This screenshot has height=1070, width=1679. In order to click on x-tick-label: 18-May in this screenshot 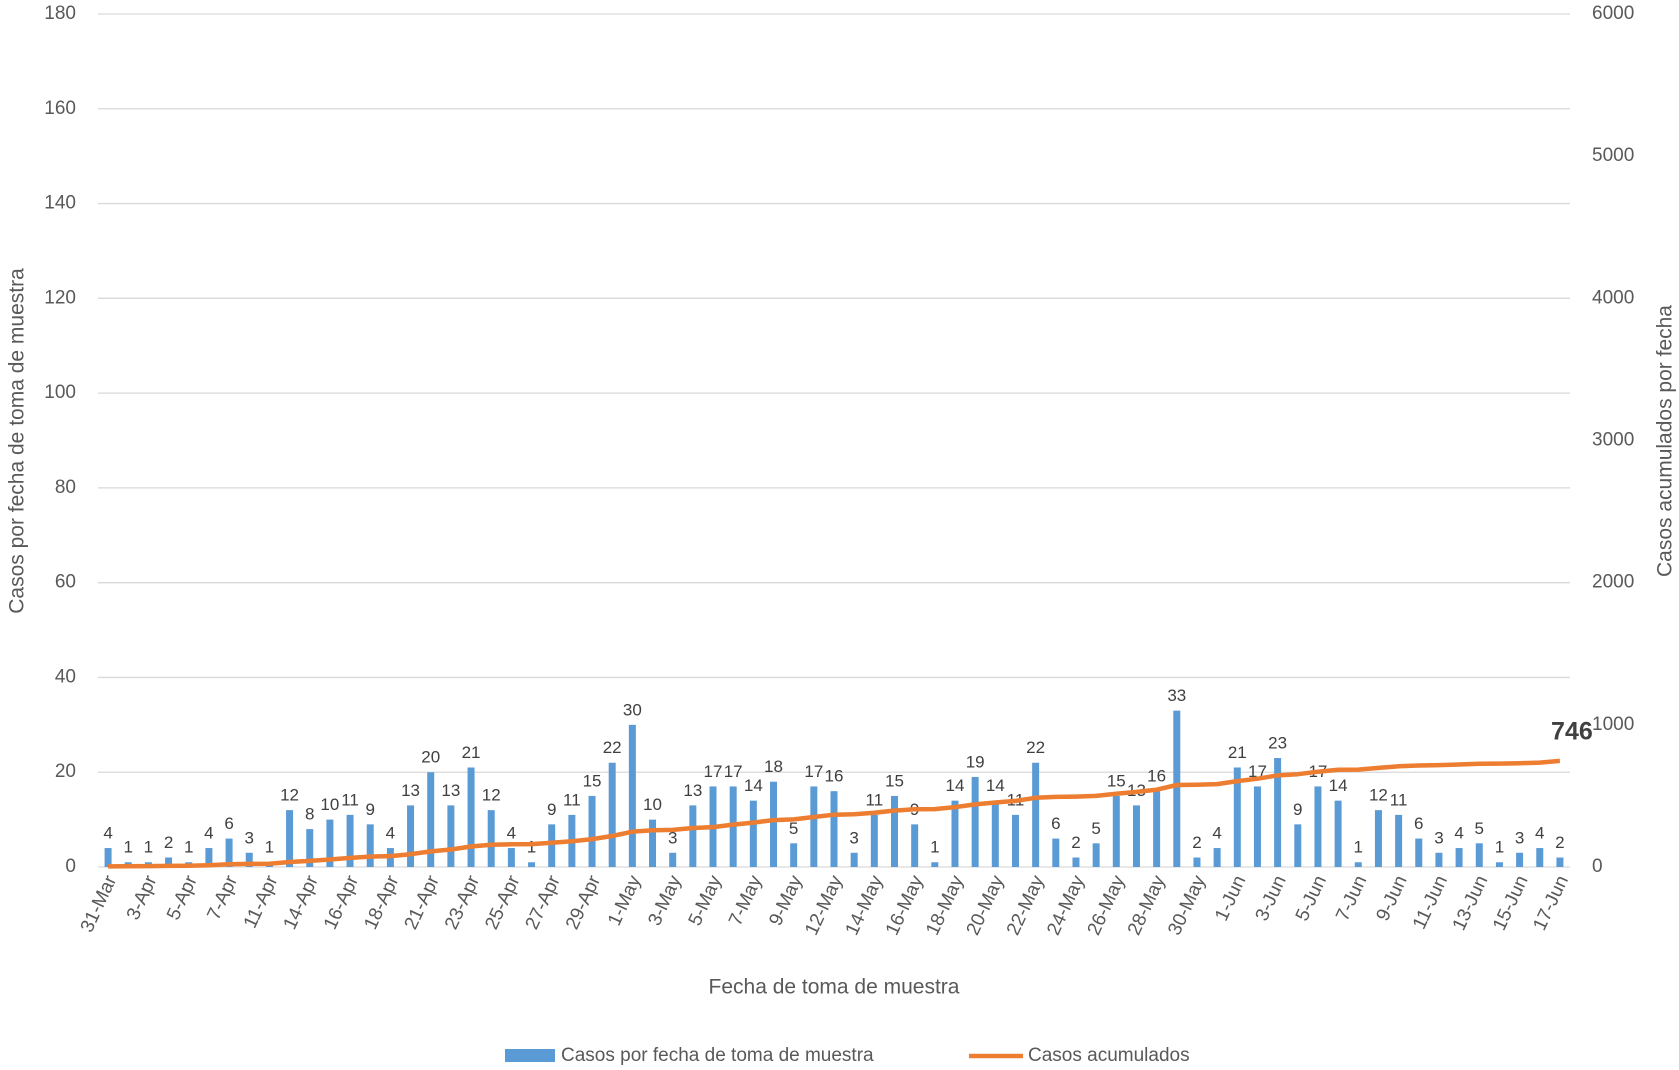, I will do `click(945, 905)`.